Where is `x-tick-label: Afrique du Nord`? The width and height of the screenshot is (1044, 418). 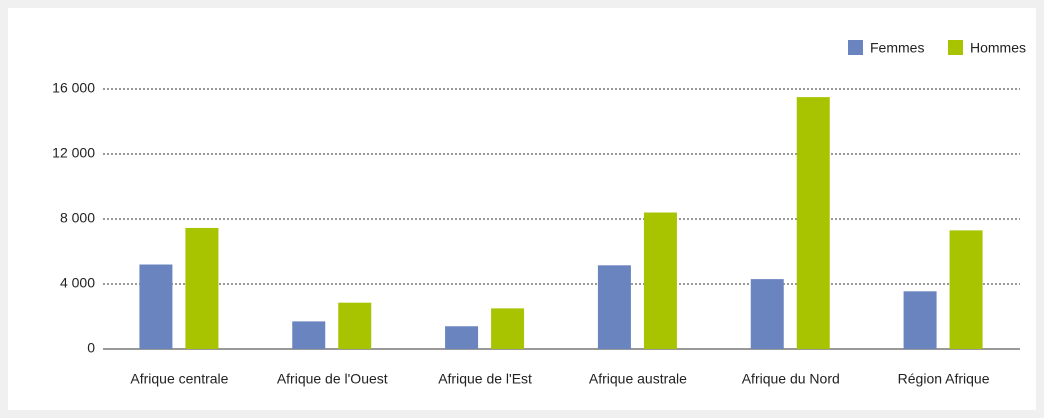
x-tick-label: Afrique du Nord is located at coordinates (791, 379).